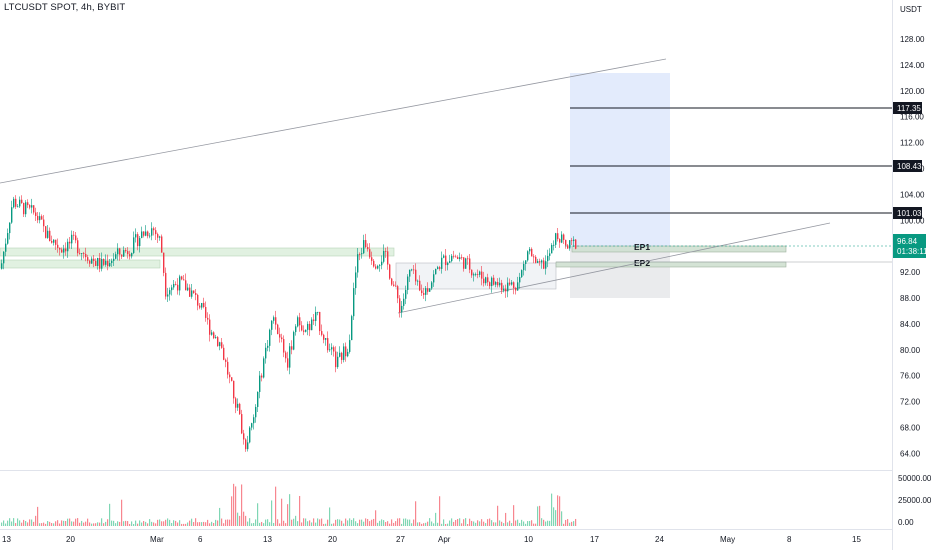  Describe the element at coordinates (620, 273) in the screenshot. I see `stop-zone-box` at that location.